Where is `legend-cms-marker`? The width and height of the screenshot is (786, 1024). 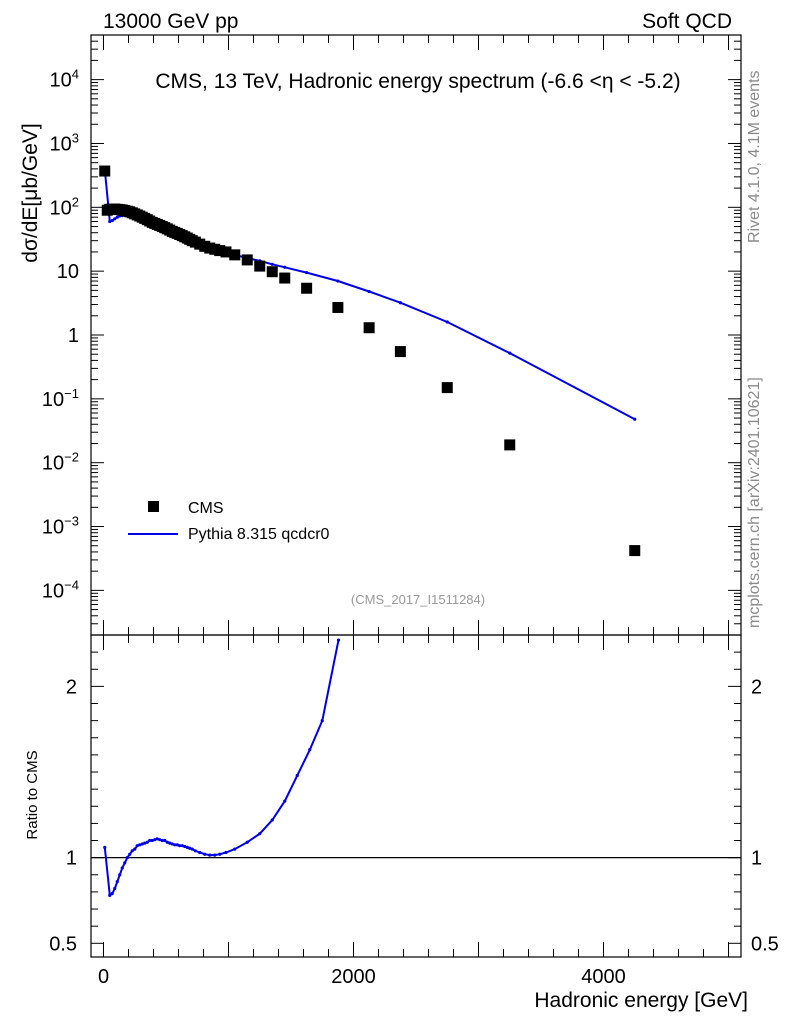
legend-cms-marker is located at coordinates (153, 506).